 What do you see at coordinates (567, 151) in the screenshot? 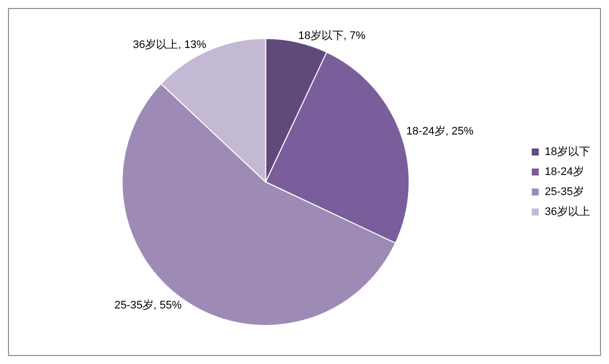
I see `legend-label: 18岁以下` at bounding box center [567, 151].